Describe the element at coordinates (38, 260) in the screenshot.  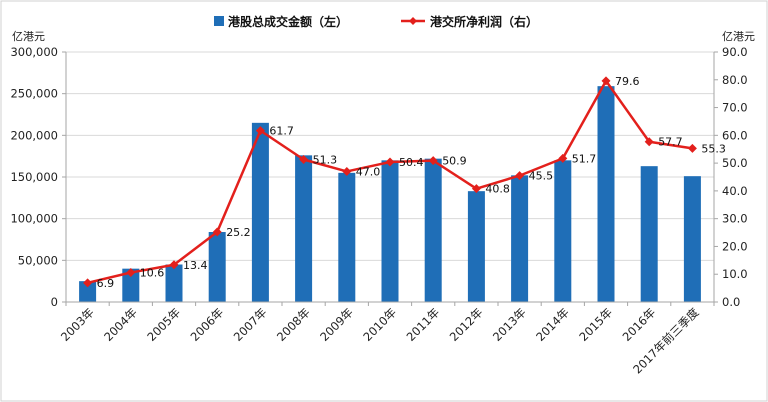
I see `left-axis-tick-label: 50,000` at that location.